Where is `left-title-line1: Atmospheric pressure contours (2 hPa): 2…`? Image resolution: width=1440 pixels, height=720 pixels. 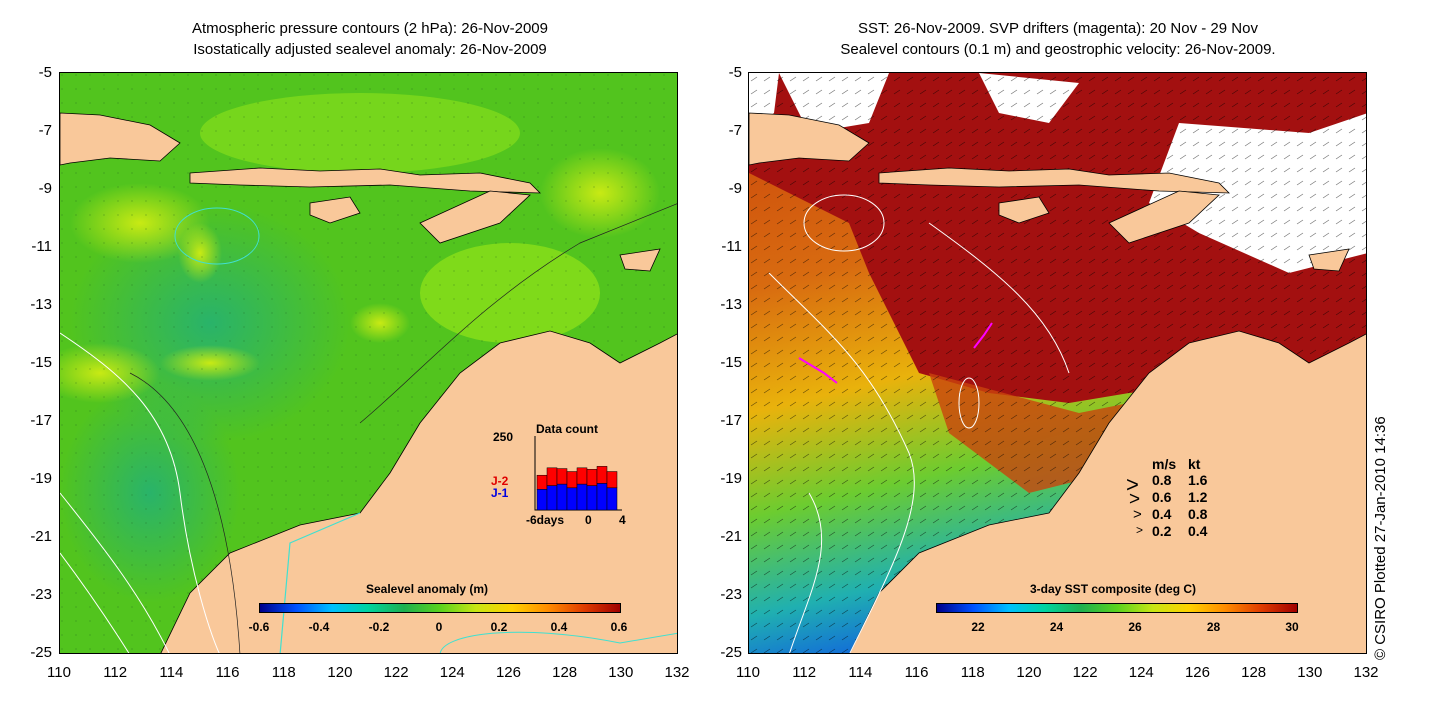
left-title-line1: Atmospheric pressure contours (2 hPa): 2… is located at coordinates (369, 28).